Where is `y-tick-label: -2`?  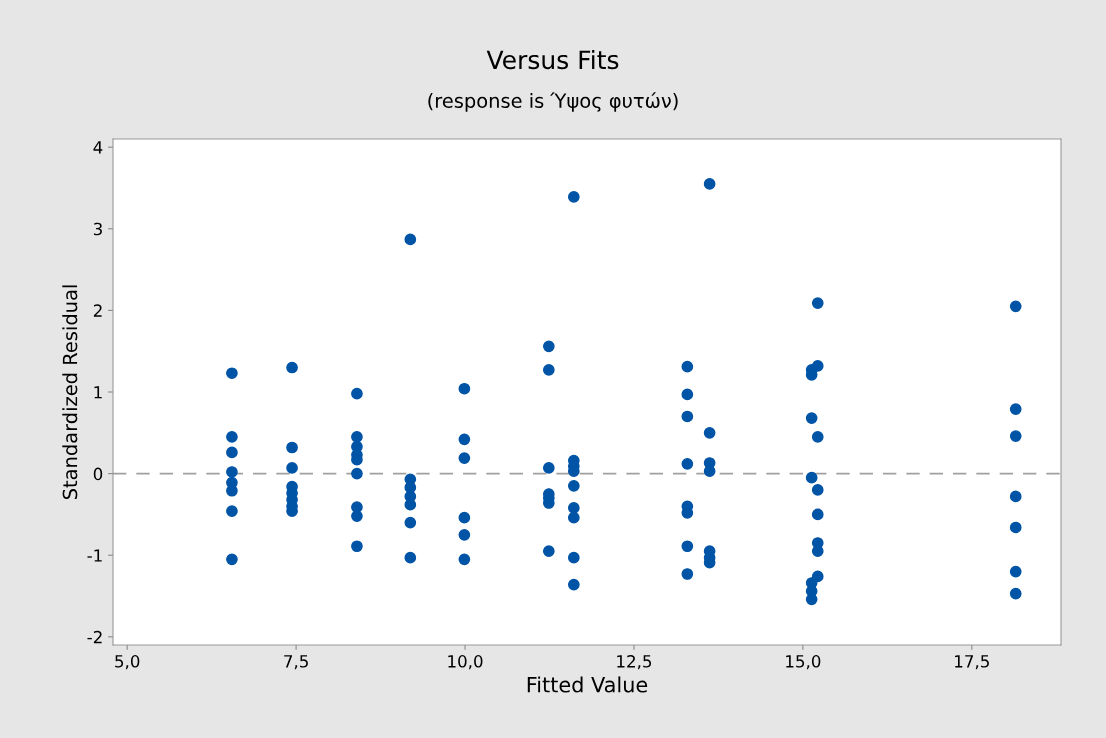 y-tick-label: -2 is located at coordinates (94, 637).